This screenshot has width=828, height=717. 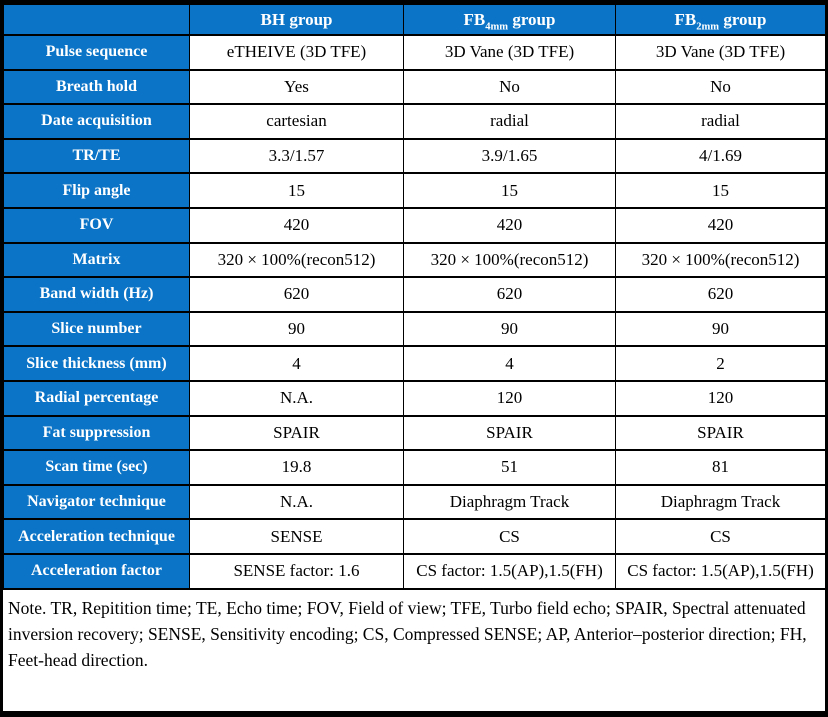 I want to click on cell-value: 81, so click(x=720, y=467).